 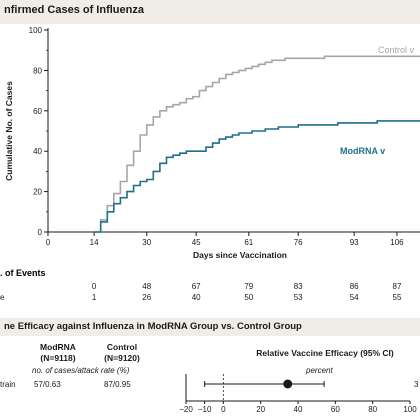 I want to click on events-cell: 26, so click(x=146, y=297).